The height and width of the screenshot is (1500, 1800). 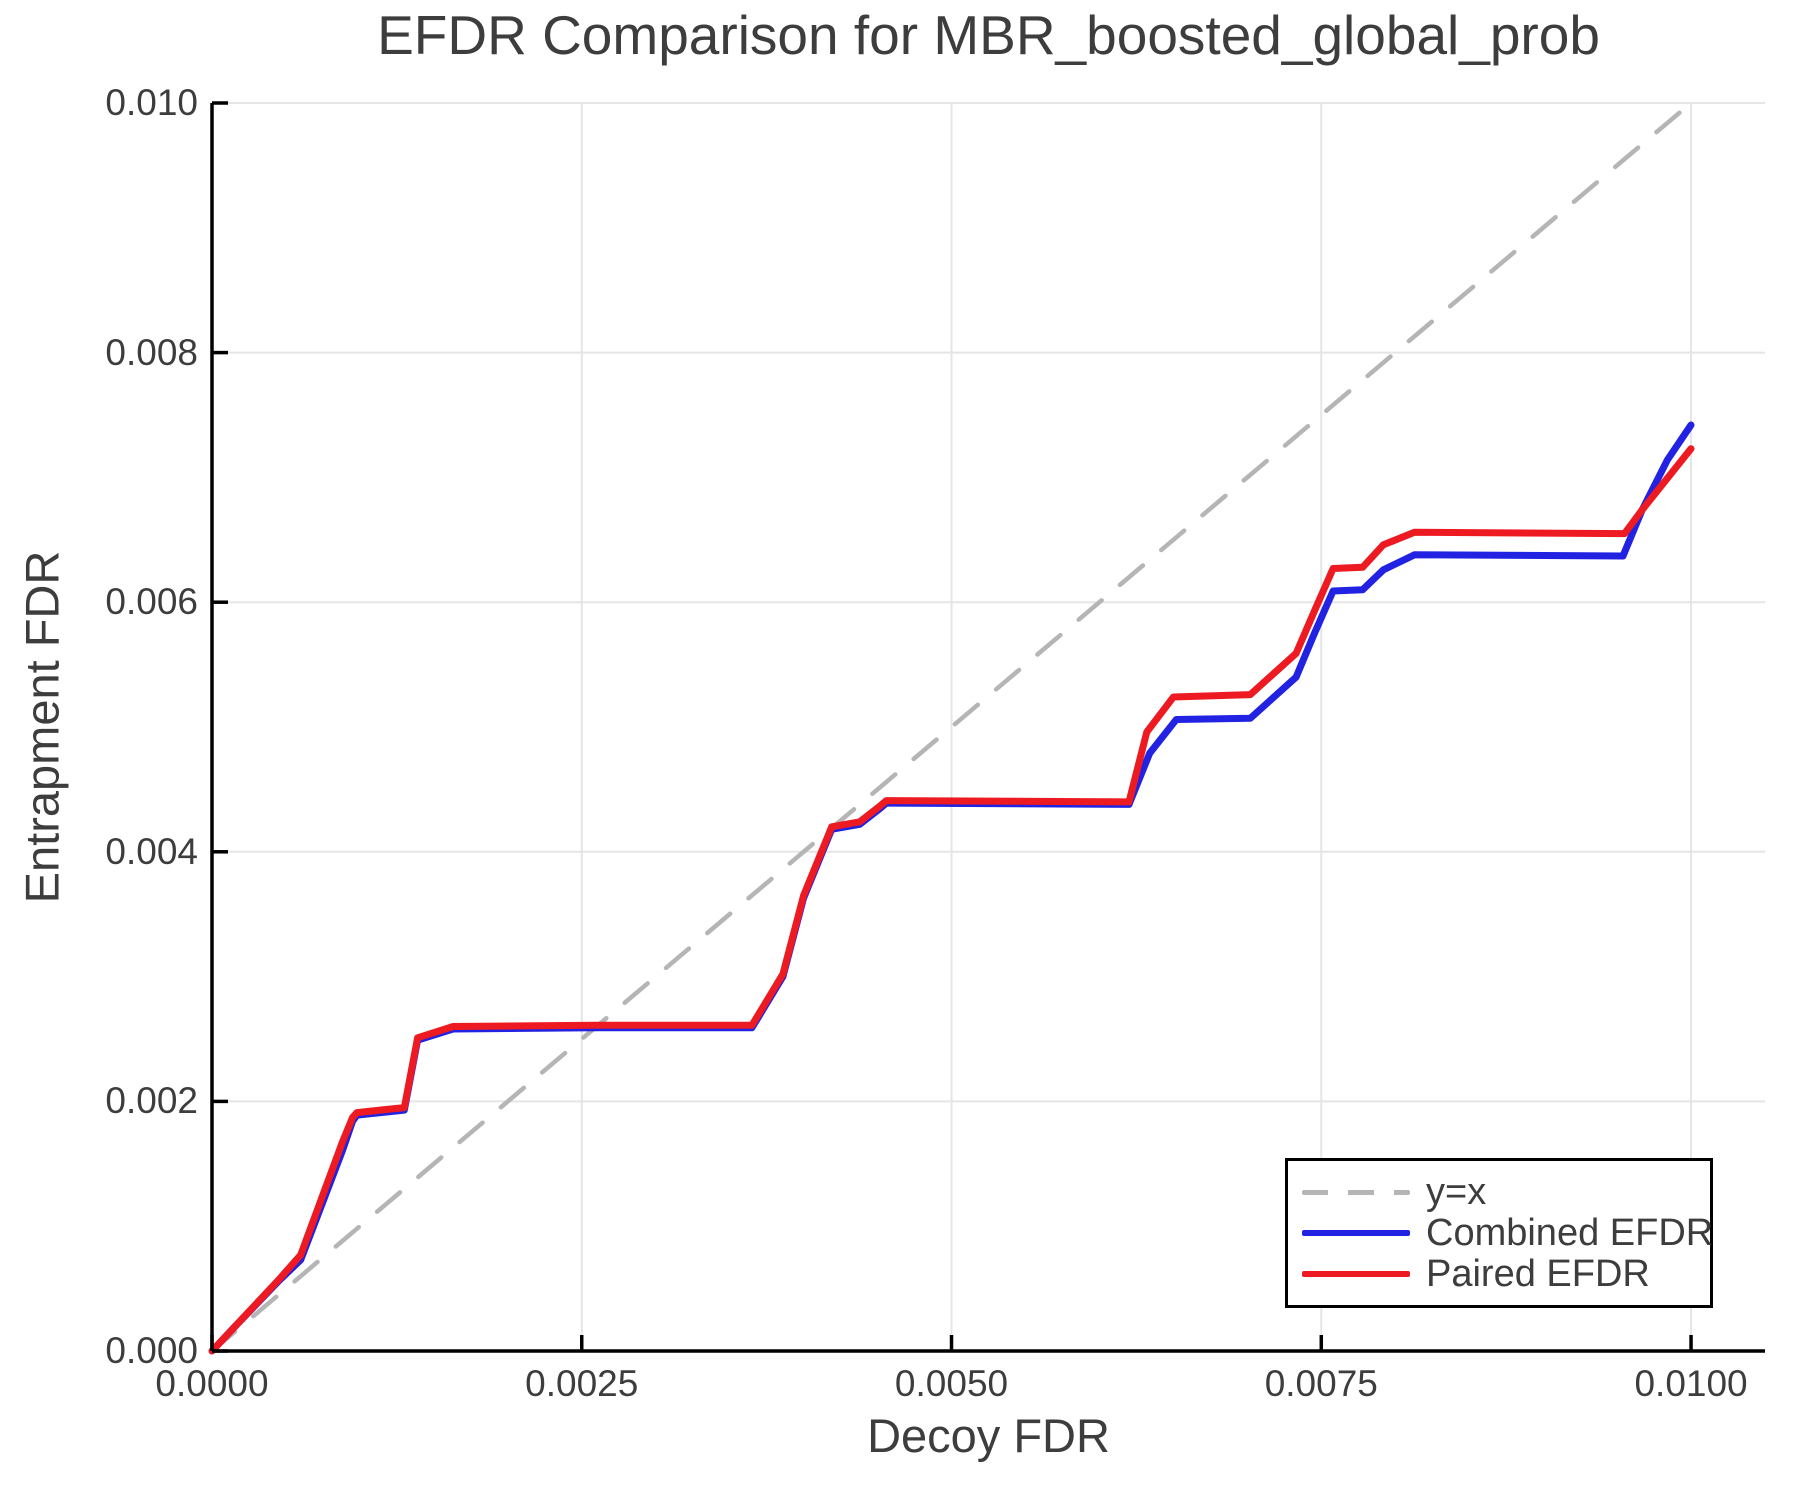 I want to click on y-tick-label: 0.004, so click(x=151, y=851).